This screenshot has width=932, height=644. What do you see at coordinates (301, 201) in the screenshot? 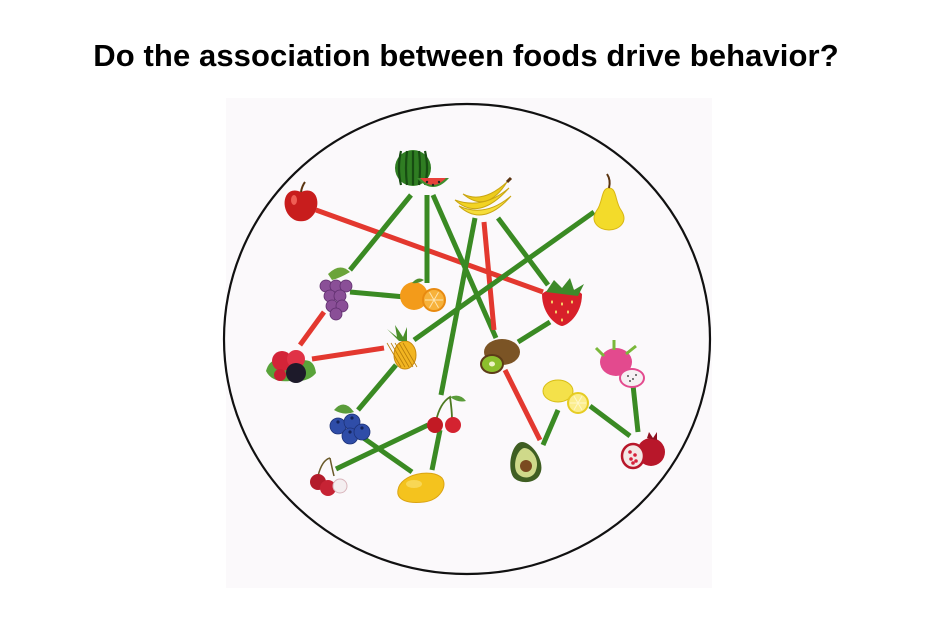
I see `apple-icon` at bounding box center [301, 201].